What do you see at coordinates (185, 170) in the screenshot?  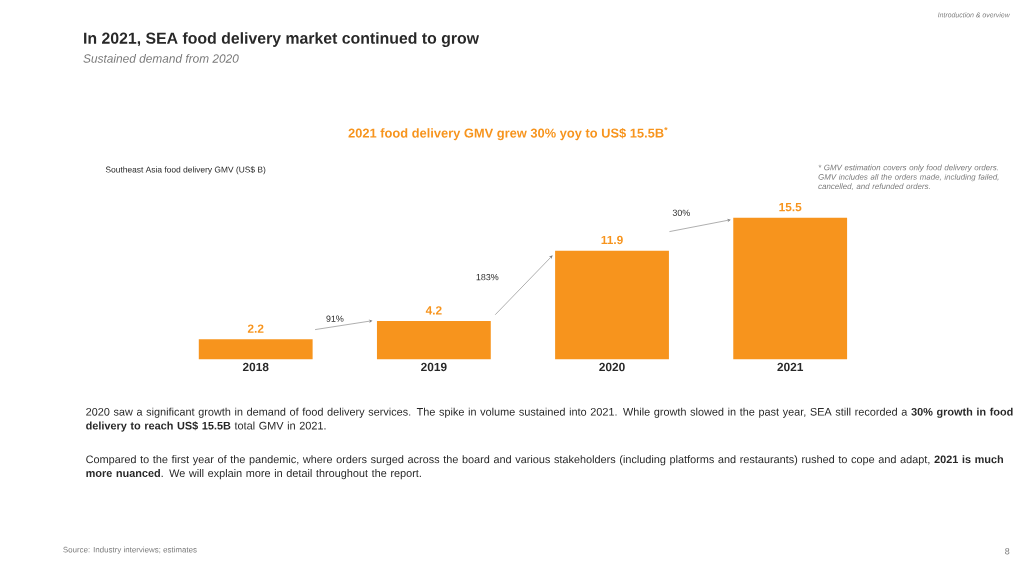 I see `text: Southeast Asia food delivery GMV (US$ B)` at bounding box center [185, 170].